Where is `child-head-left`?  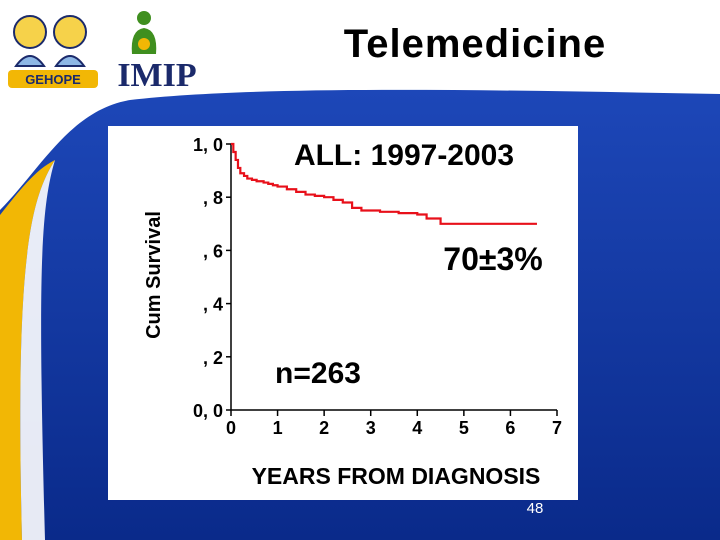 child-head-left is located at coordinates (30, 32).